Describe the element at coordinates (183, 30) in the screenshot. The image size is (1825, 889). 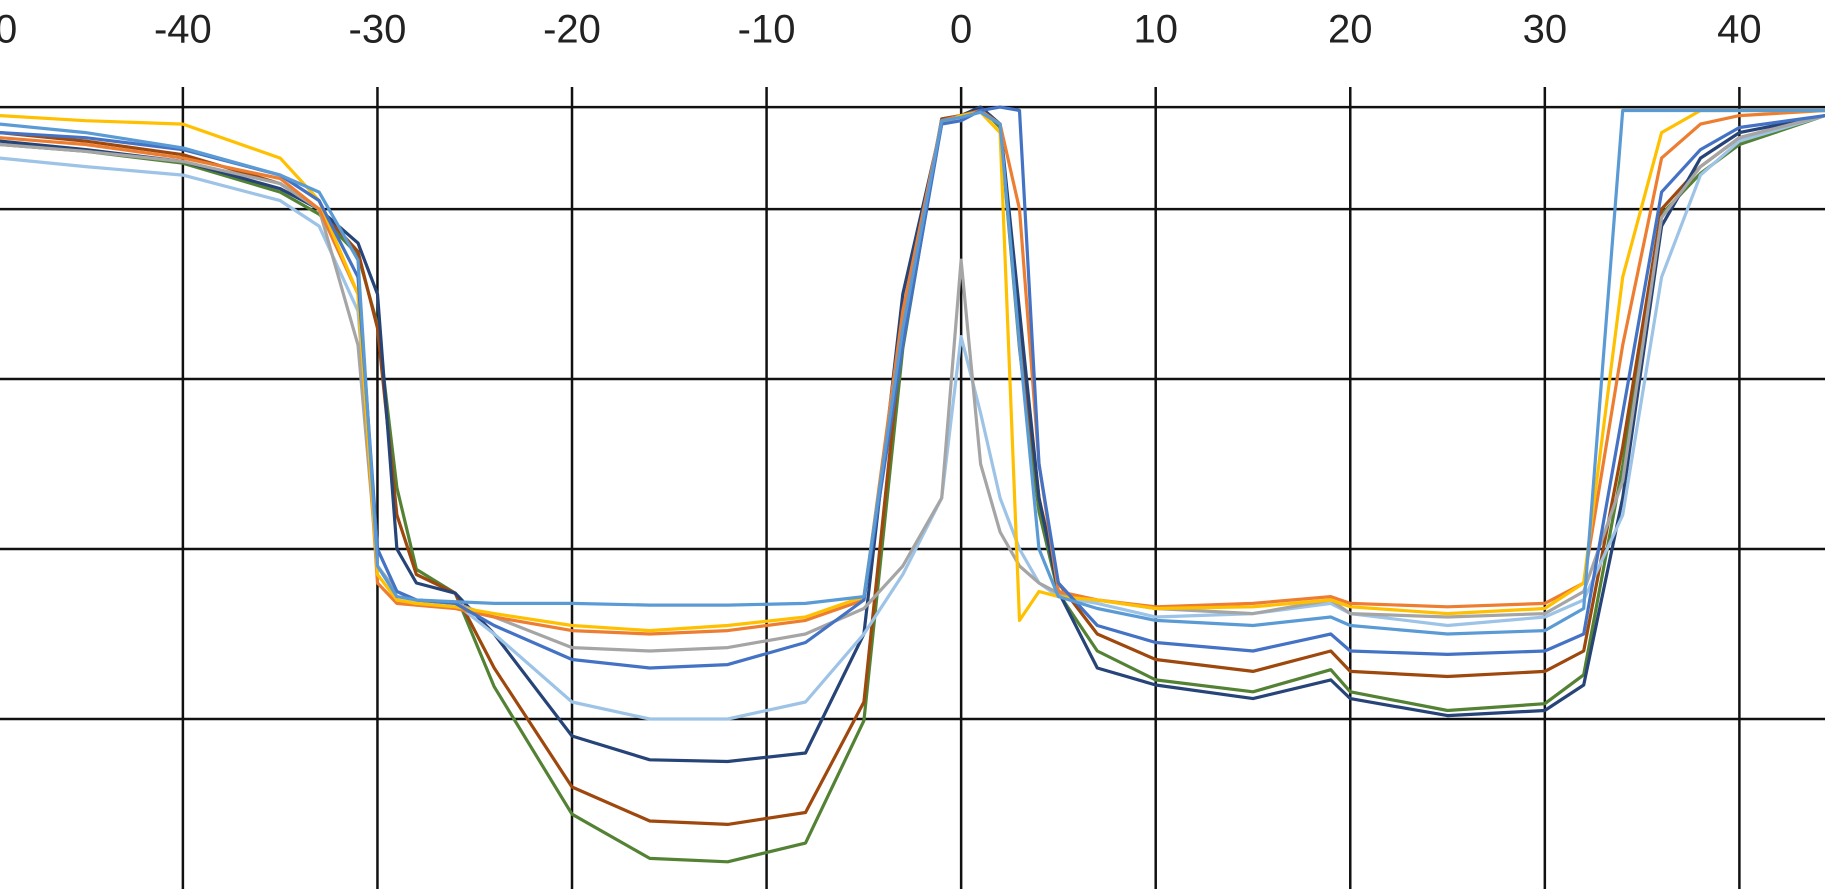
I see `x-tick-label: -40` at that location.